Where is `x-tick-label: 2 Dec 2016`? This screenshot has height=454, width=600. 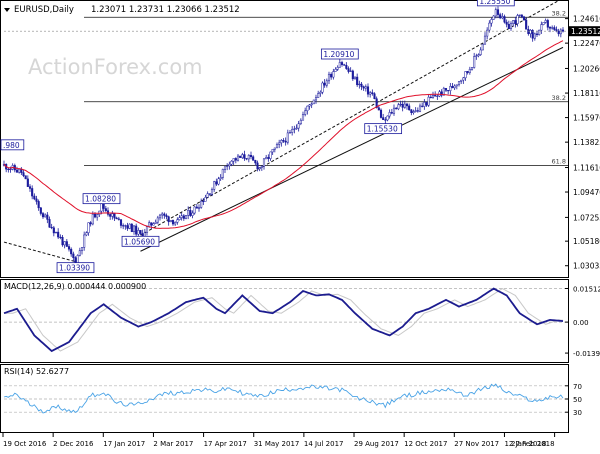 x-tick-label: 2 Dec 2016 is located at coordinates (73, 444).